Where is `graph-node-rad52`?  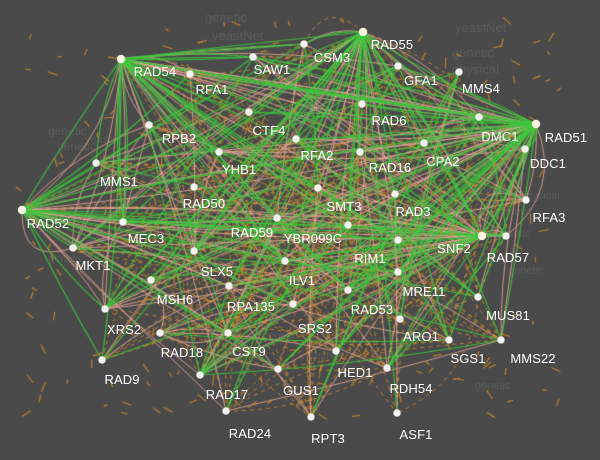
graph-node-rad52 is located at coordinates (22, 210).